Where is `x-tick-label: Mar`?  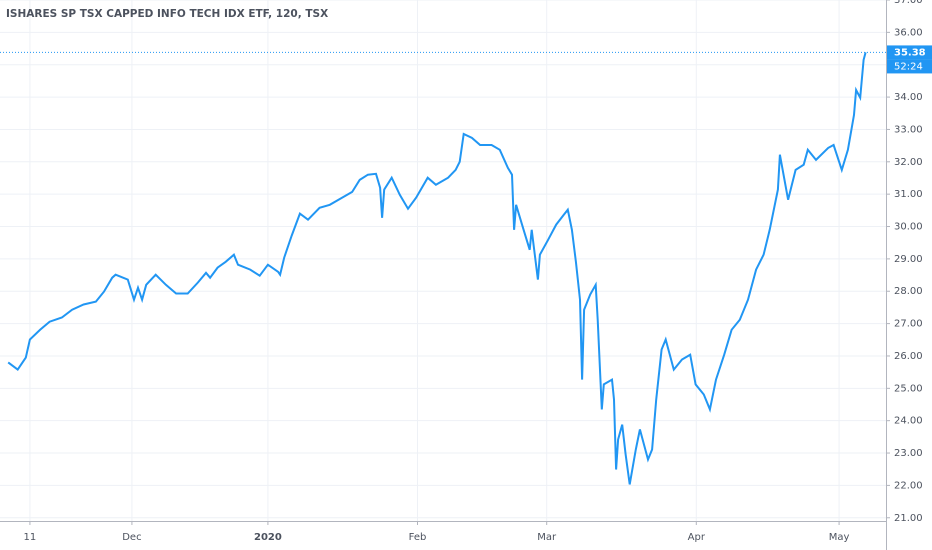 x-tick-label: Mar is located at coordinates (547, 537).